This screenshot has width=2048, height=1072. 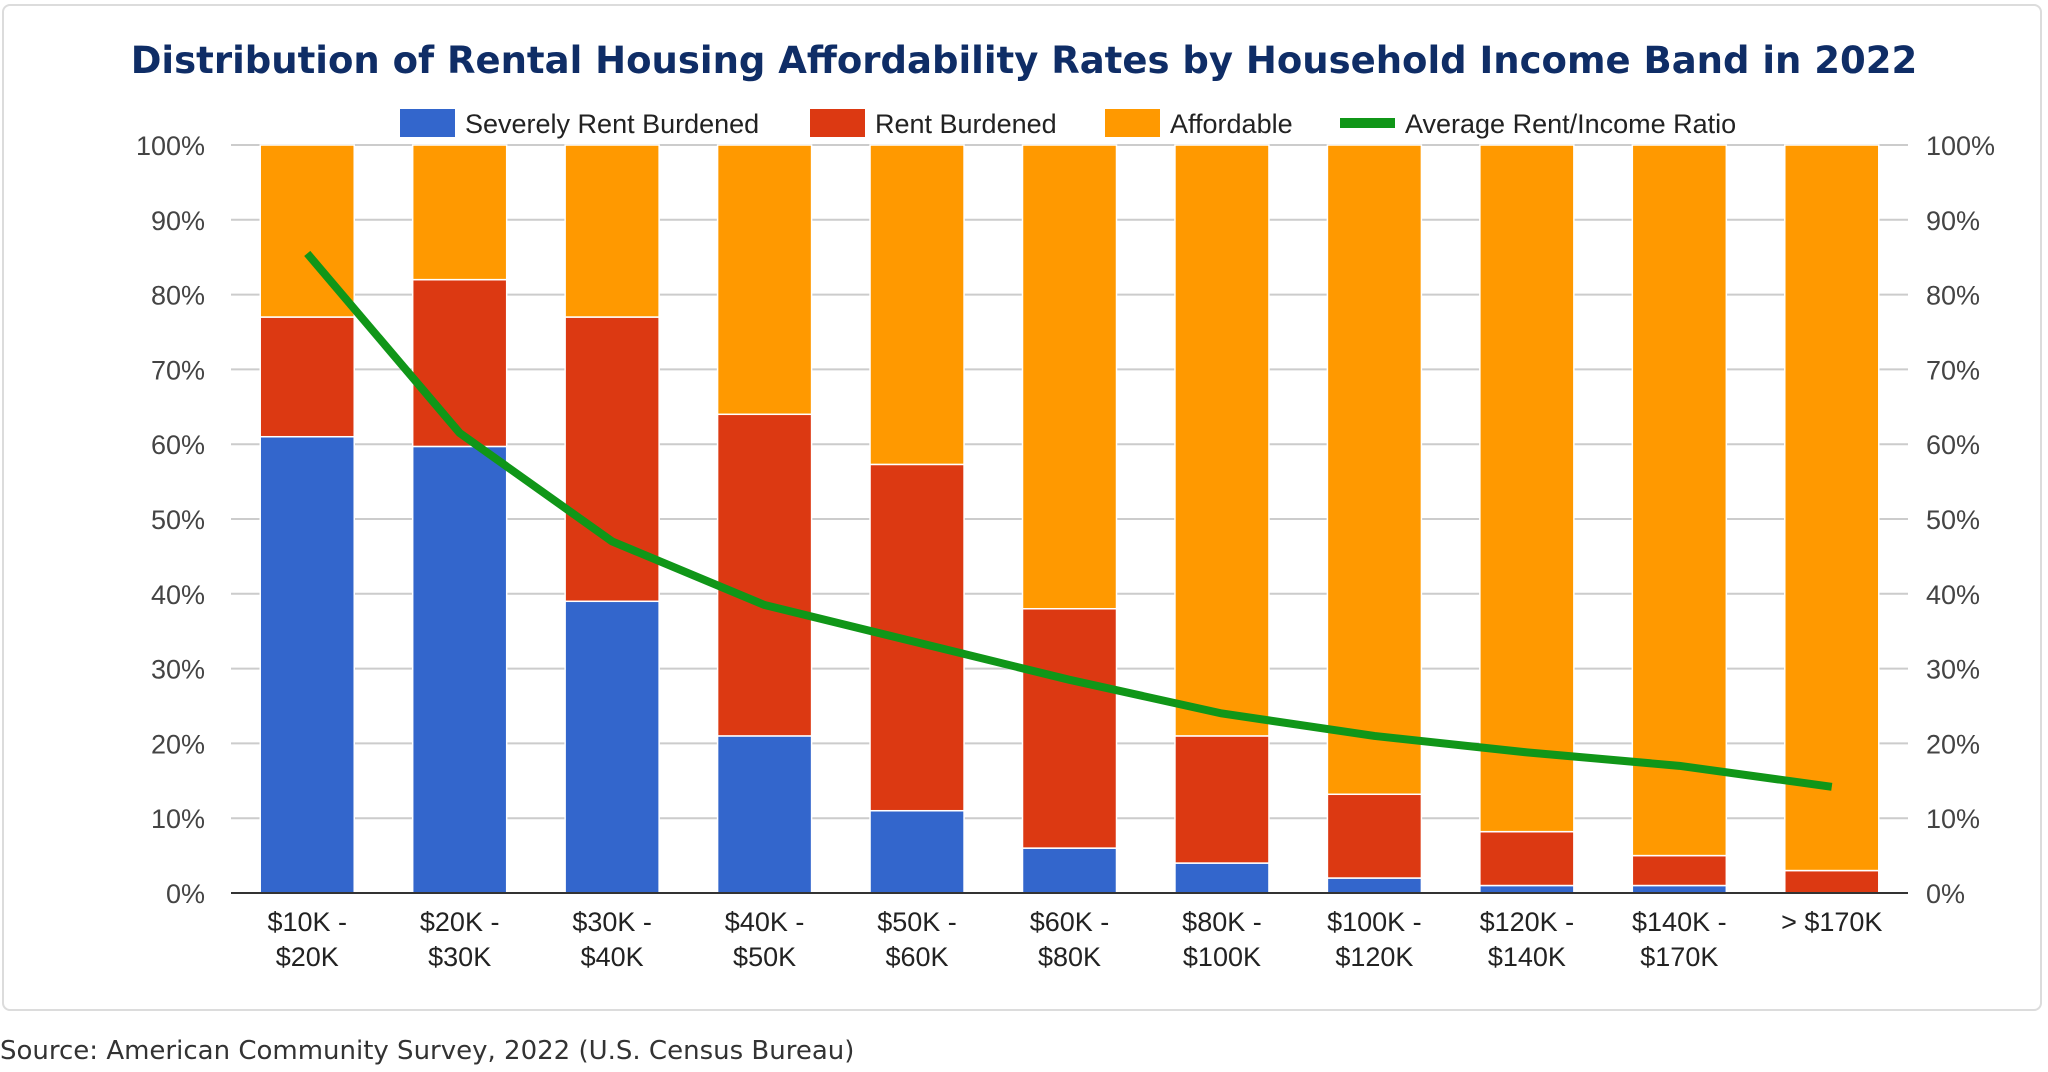 What do you see at coordinates (459, 957) in the screenshot?
I see `x-tick-label: $30K` at bounding box center [459, 957].